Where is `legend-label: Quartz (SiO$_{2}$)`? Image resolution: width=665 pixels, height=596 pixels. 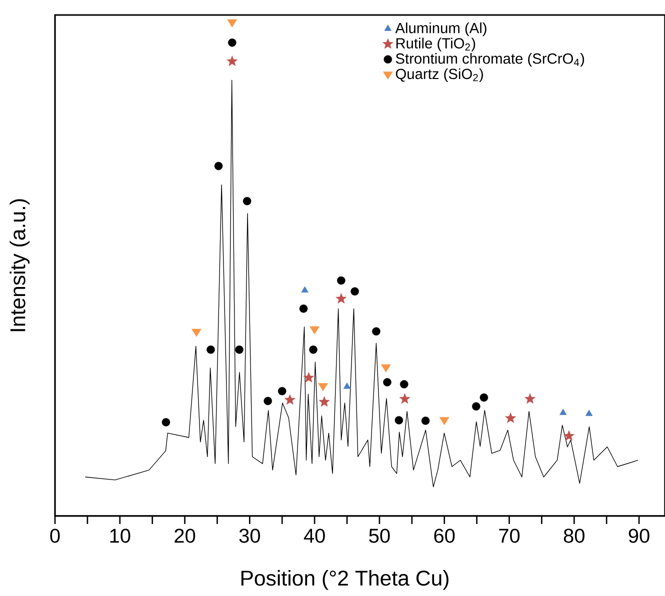
legend-label: Quartz (SiO$_{2}$) is located at coordinates (439, 75).